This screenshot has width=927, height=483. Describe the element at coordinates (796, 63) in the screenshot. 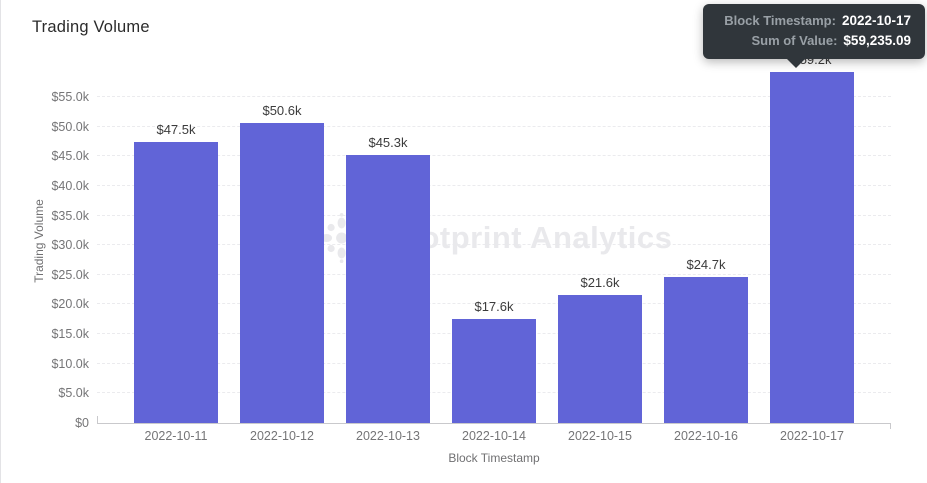

I see `tooltip-arrow` at that location.